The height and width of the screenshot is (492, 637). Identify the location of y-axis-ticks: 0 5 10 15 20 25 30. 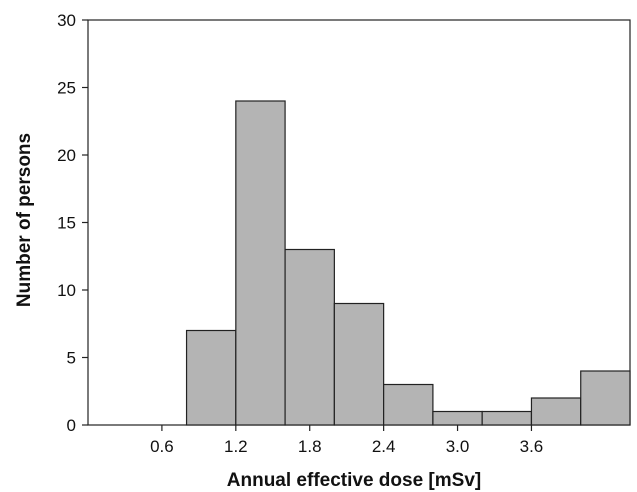
(72, 223).